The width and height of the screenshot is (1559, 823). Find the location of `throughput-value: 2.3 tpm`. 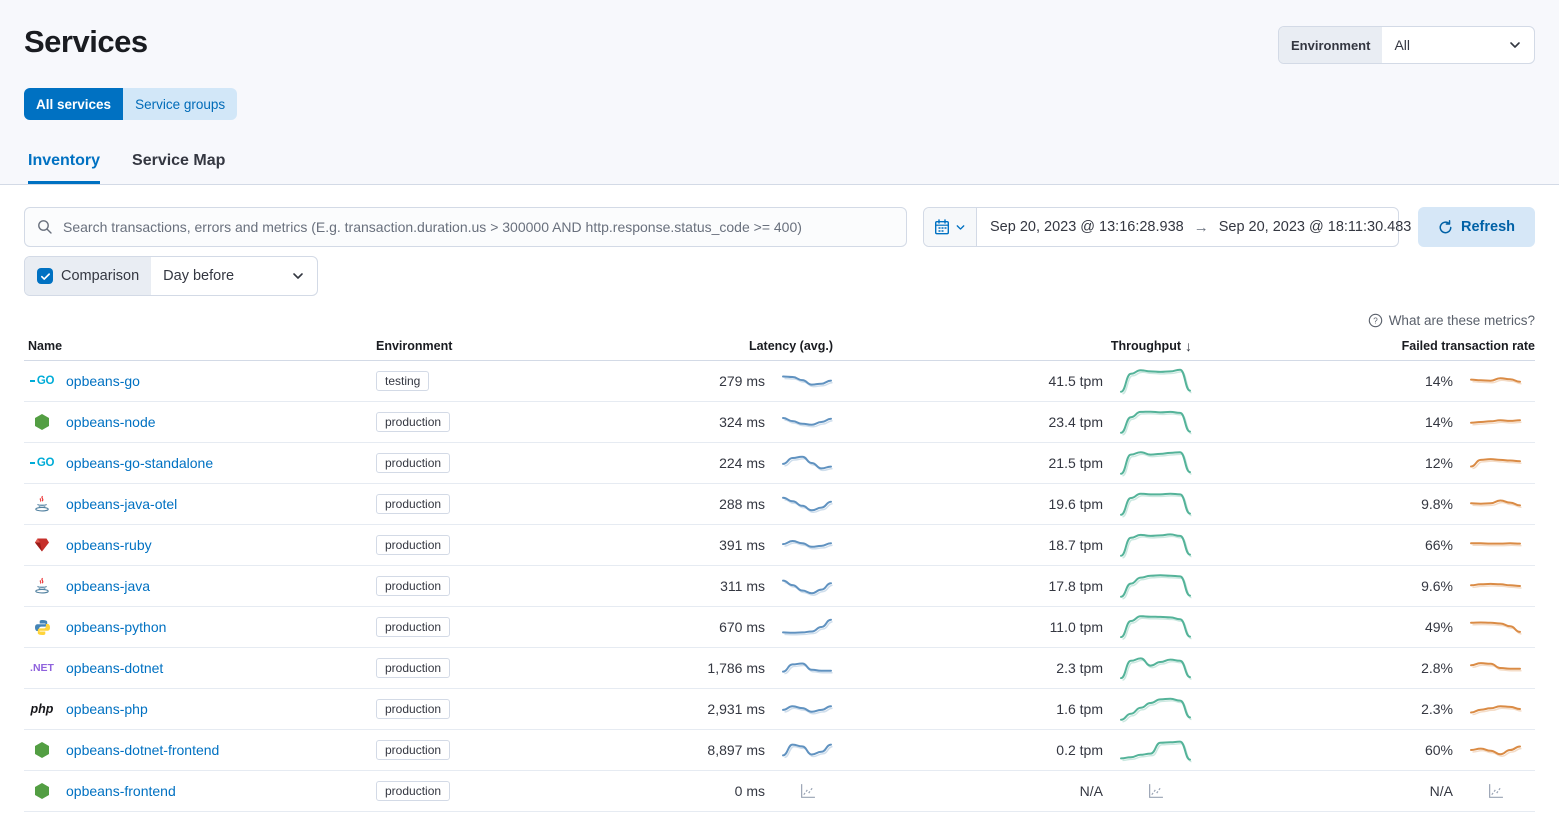

throughput-value: 2.3 tpm is located at coordinates (1079, 668).